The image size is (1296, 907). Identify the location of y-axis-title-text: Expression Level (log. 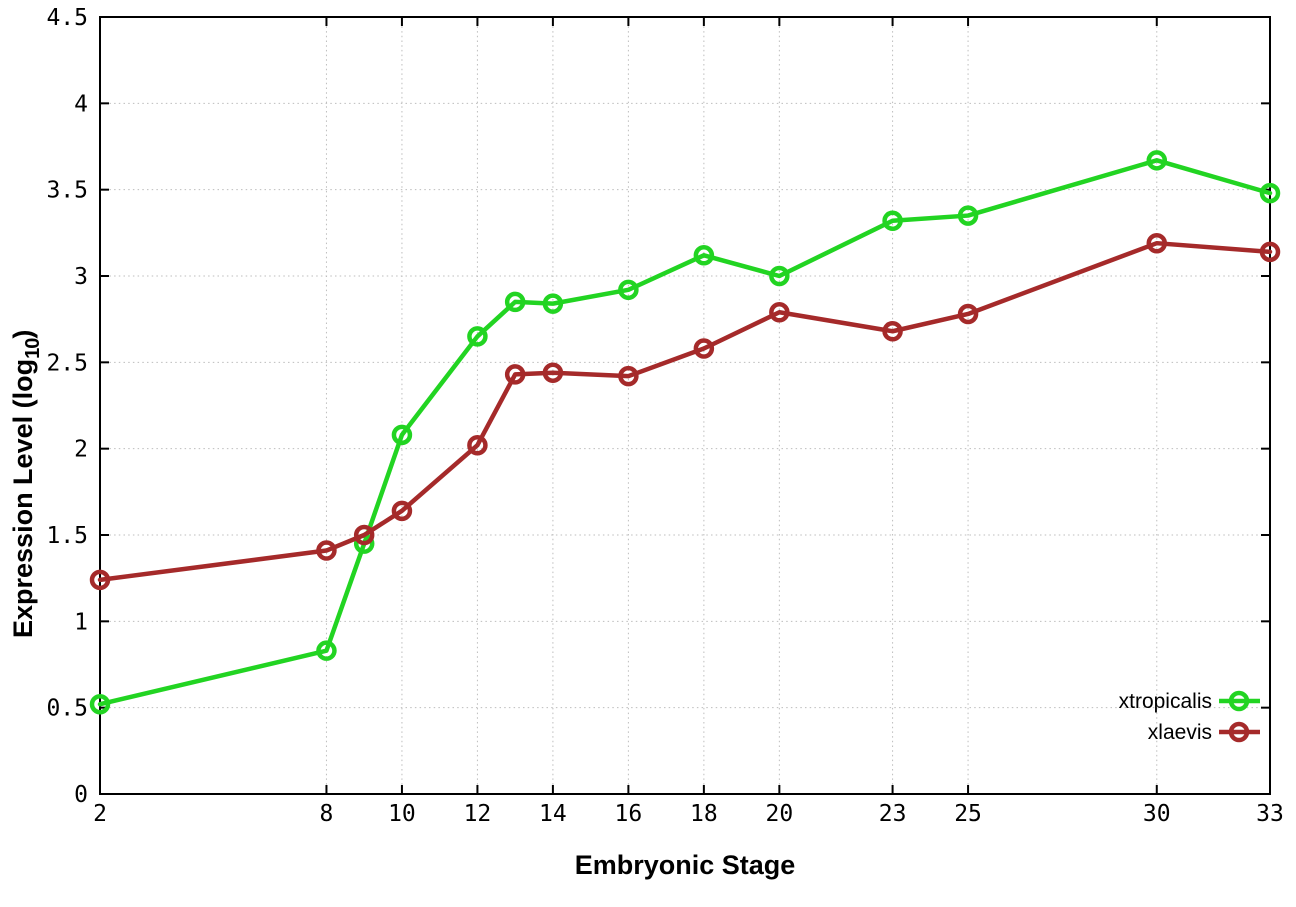
(23, 498).